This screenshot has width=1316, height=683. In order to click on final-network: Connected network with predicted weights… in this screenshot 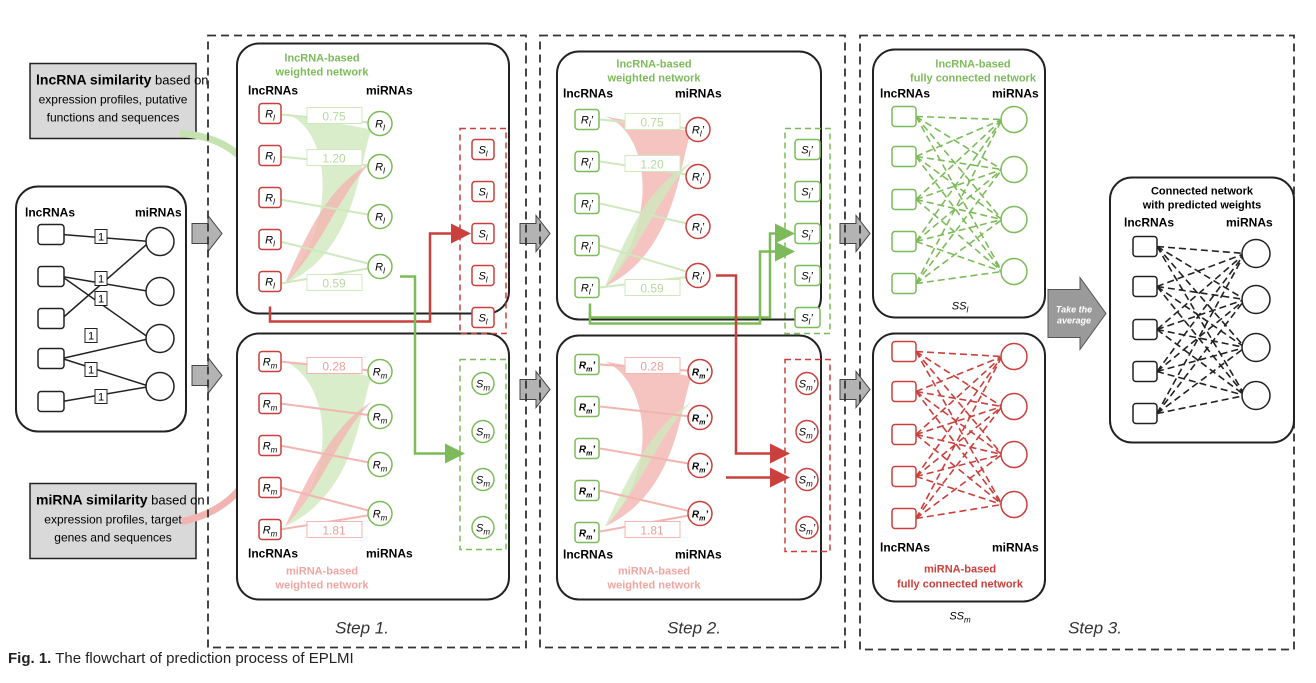, I will do `click(1202, 310)`.